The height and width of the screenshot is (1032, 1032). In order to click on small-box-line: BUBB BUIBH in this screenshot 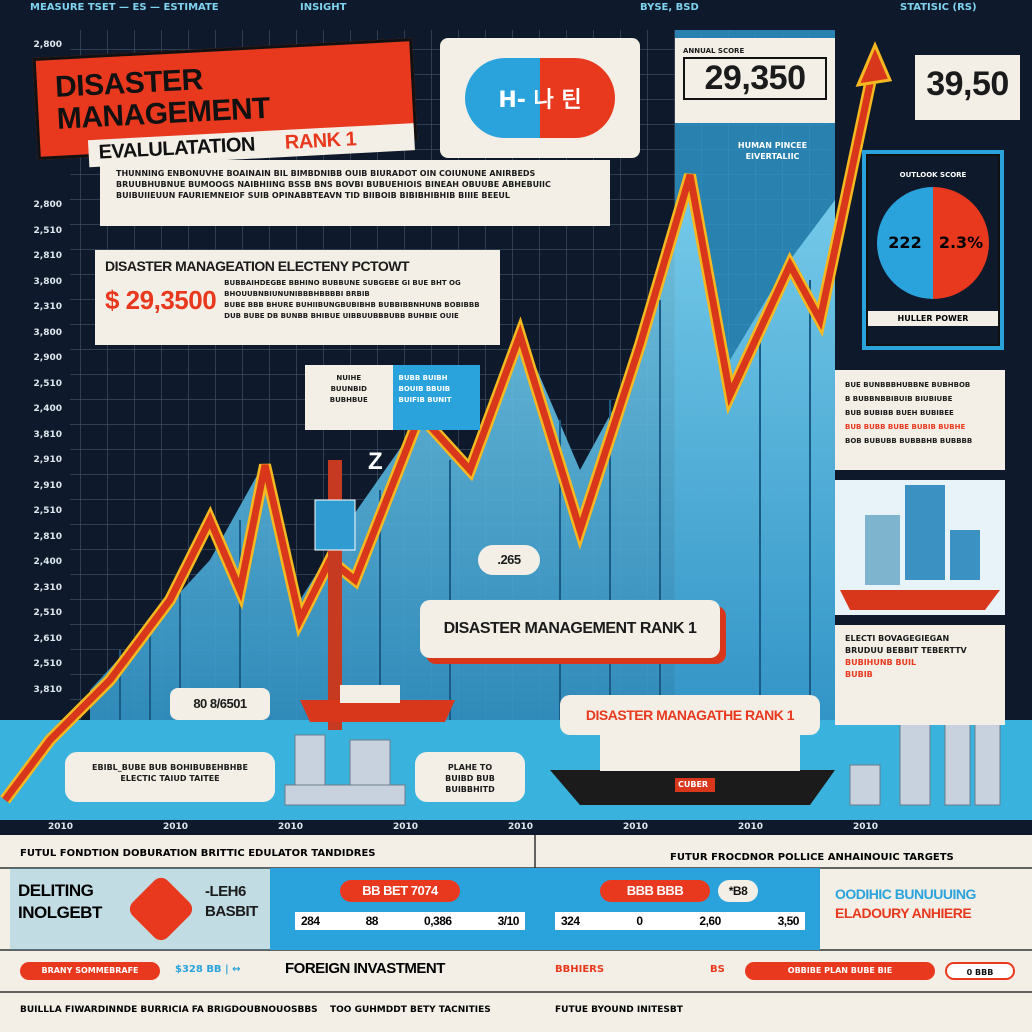, I will do `click(423, 378)`.